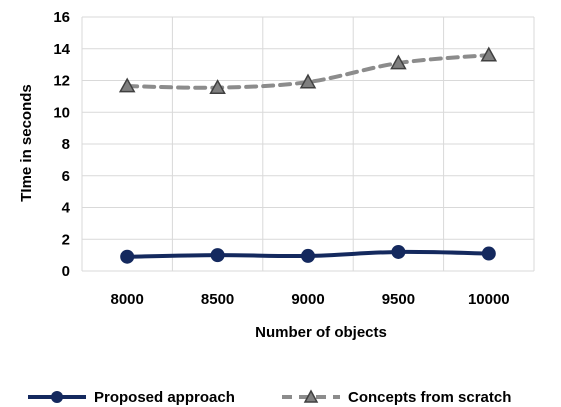 The height and width of the screenshot is (407, 561). What do you see at coordinates (61, 81) in the screenshot?
I see `y-tick-label: 12` at bounding box center [61, 81].